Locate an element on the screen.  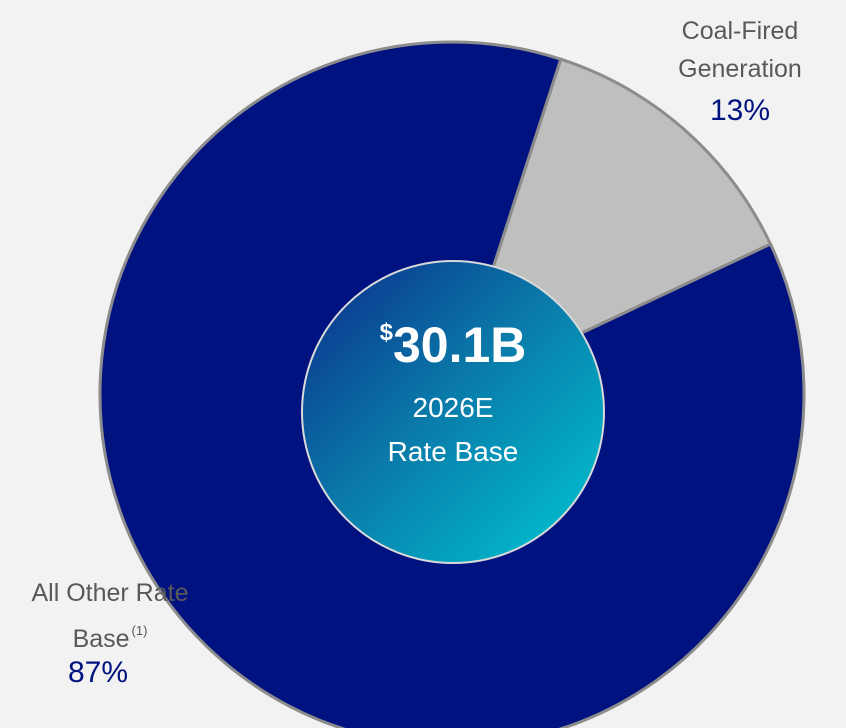
center-title: $30.1B is located at coordinates (453, 345).